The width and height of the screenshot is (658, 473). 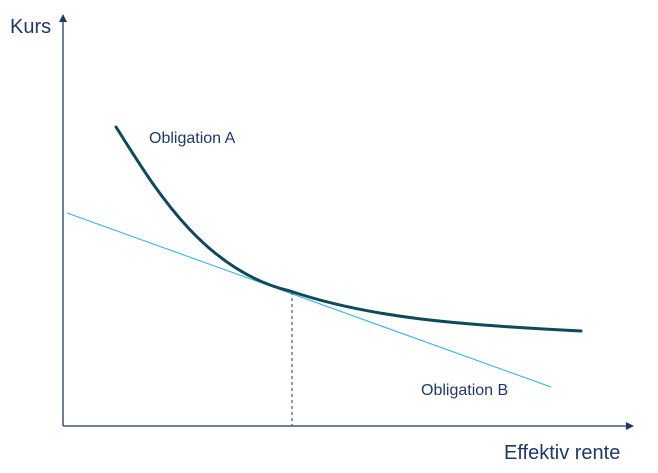 I want to click on obligation-a-label: Obligation A, so click(x=192, y=138).